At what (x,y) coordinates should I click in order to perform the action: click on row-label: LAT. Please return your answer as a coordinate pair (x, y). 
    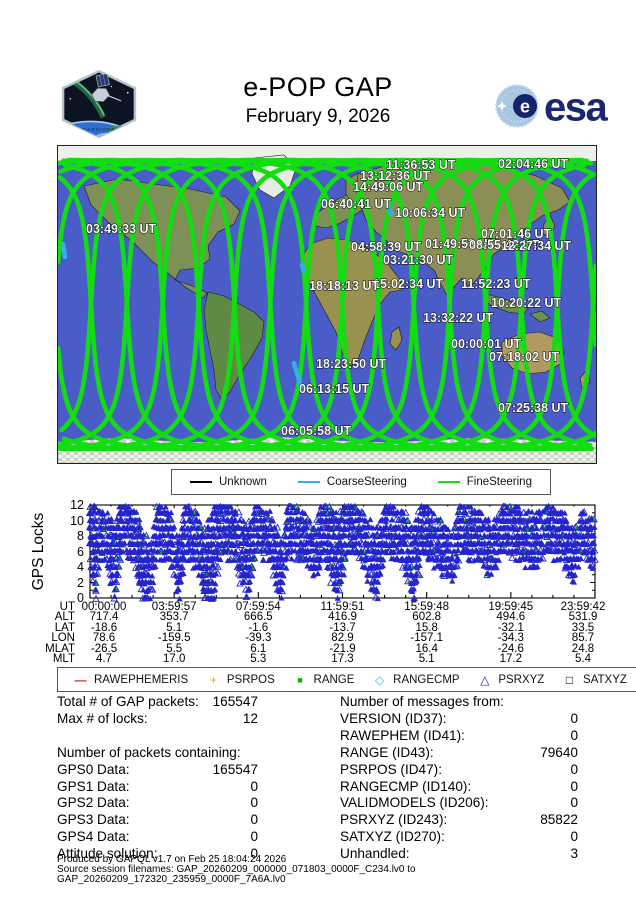
    Looking at the image, I should click on (64, 627).